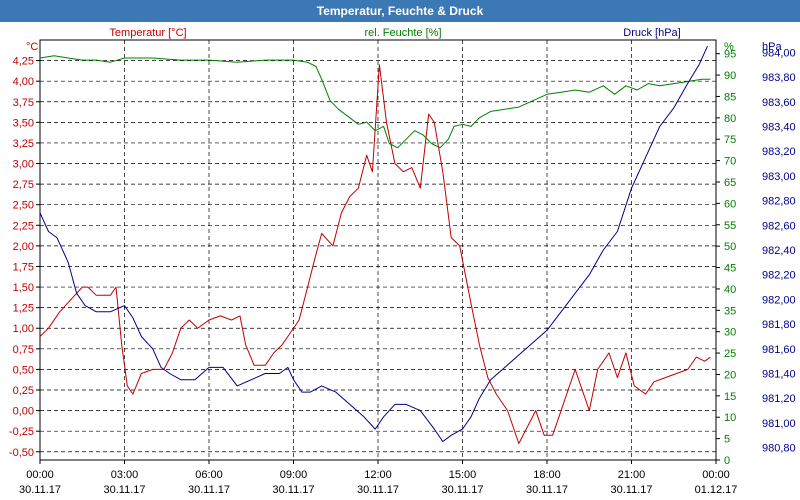 The height and width of the screenshot is (500, 800). What do you see at coordinates (463, 475) in the screenshot?
I see `tick-label-time: 15:00` at bounding box center [463, 475].